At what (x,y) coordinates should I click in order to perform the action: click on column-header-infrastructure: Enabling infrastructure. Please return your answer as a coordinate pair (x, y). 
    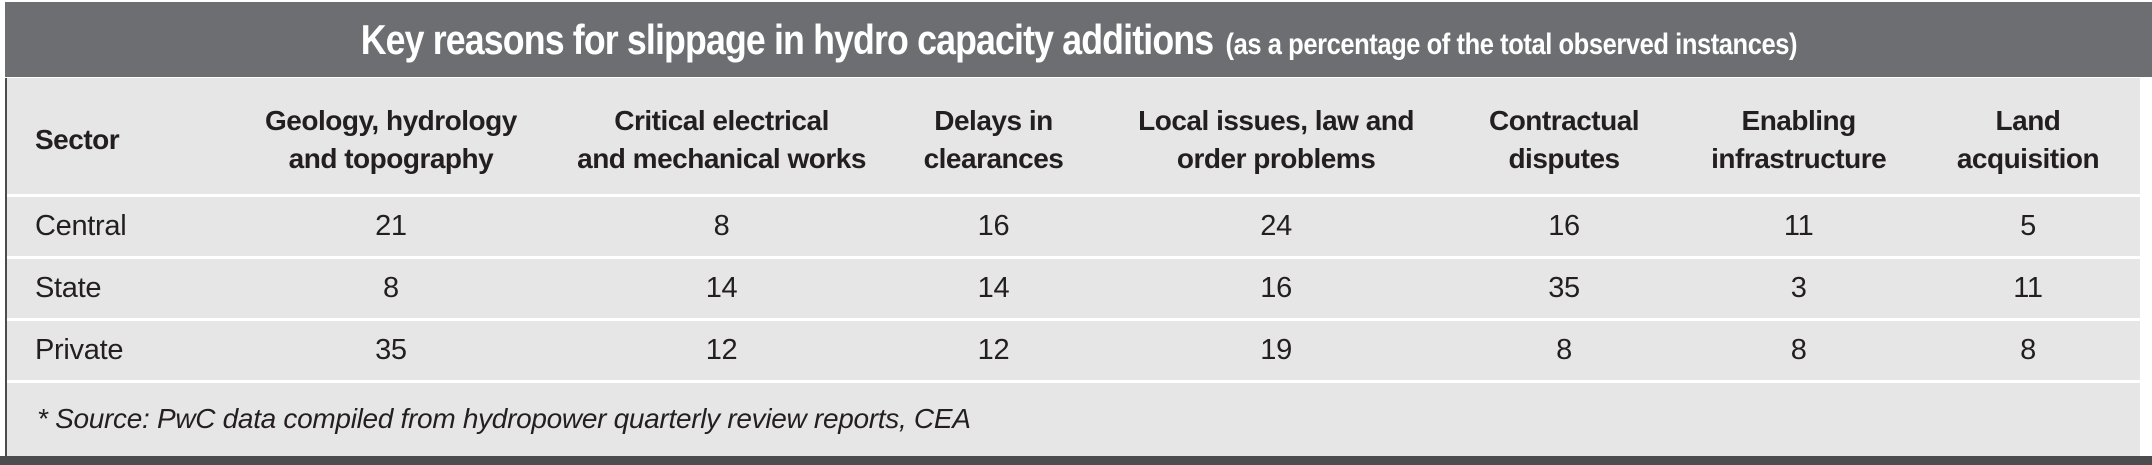
    Looking at the image, I should click on (1798, 137).